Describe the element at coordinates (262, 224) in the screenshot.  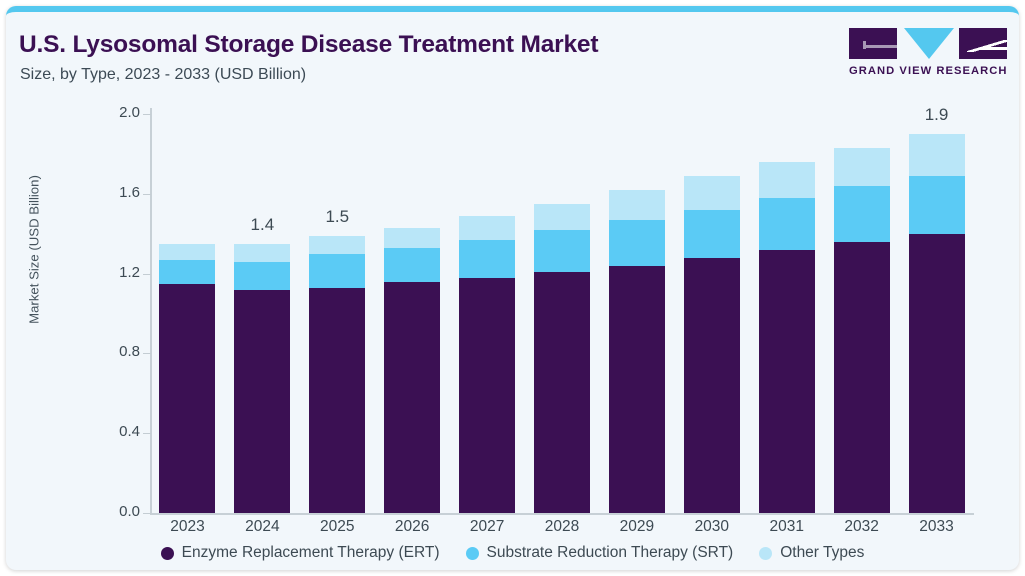
I see `bar-value-label: 1.4` at that location.